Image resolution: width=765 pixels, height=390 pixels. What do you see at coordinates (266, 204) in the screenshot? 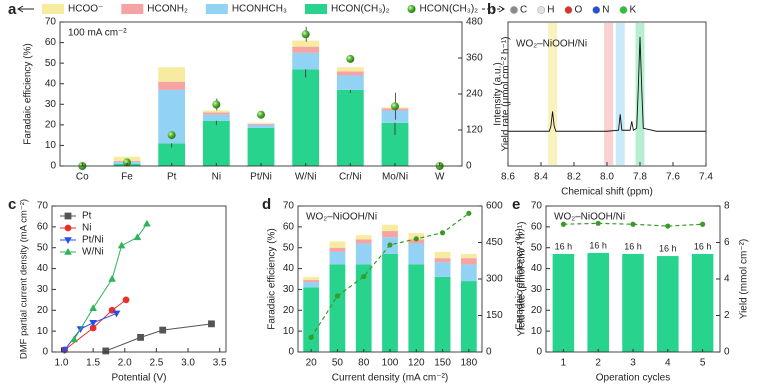
I see `panel-label: d` at bounding box center [266, 204].